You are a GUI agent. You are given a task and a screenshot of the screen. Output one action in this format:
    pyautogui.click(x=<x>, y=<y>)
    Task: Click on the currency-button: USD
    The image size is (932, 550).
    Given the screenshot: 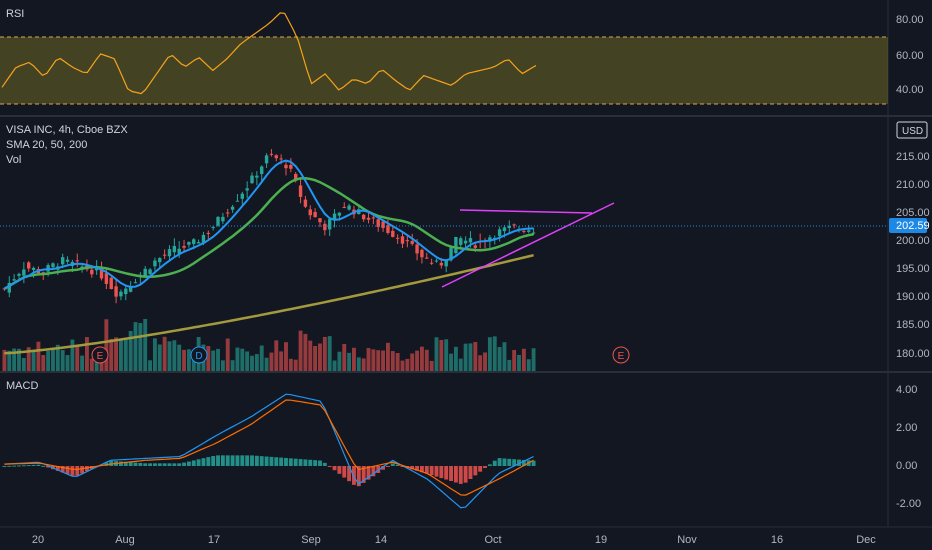 What is the action you would take?
    pyautogui.click(x=912, y=130)
    